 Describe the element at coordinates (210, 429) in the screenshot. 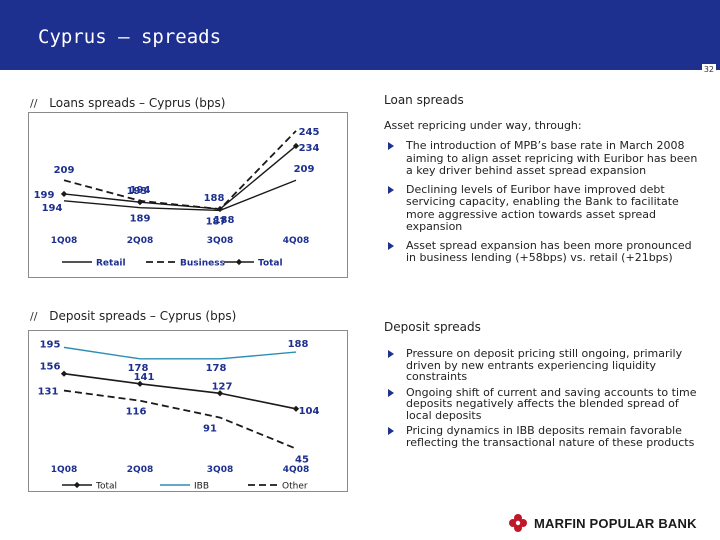

I see `data-label-other: 91` at that location.